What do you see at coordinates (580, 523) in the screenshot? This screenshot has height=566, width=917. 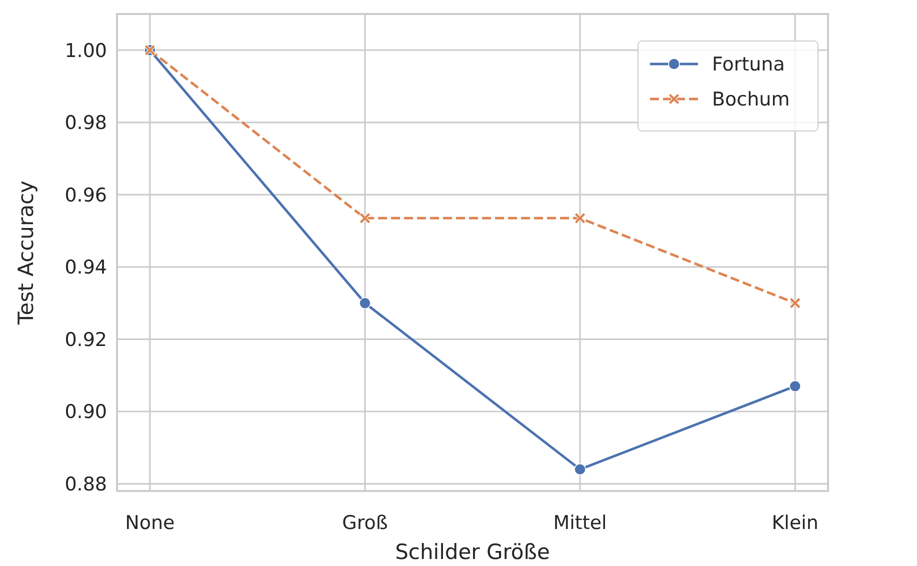 I see `x-tick-label: Mittel` at bounding box center [580, 523].